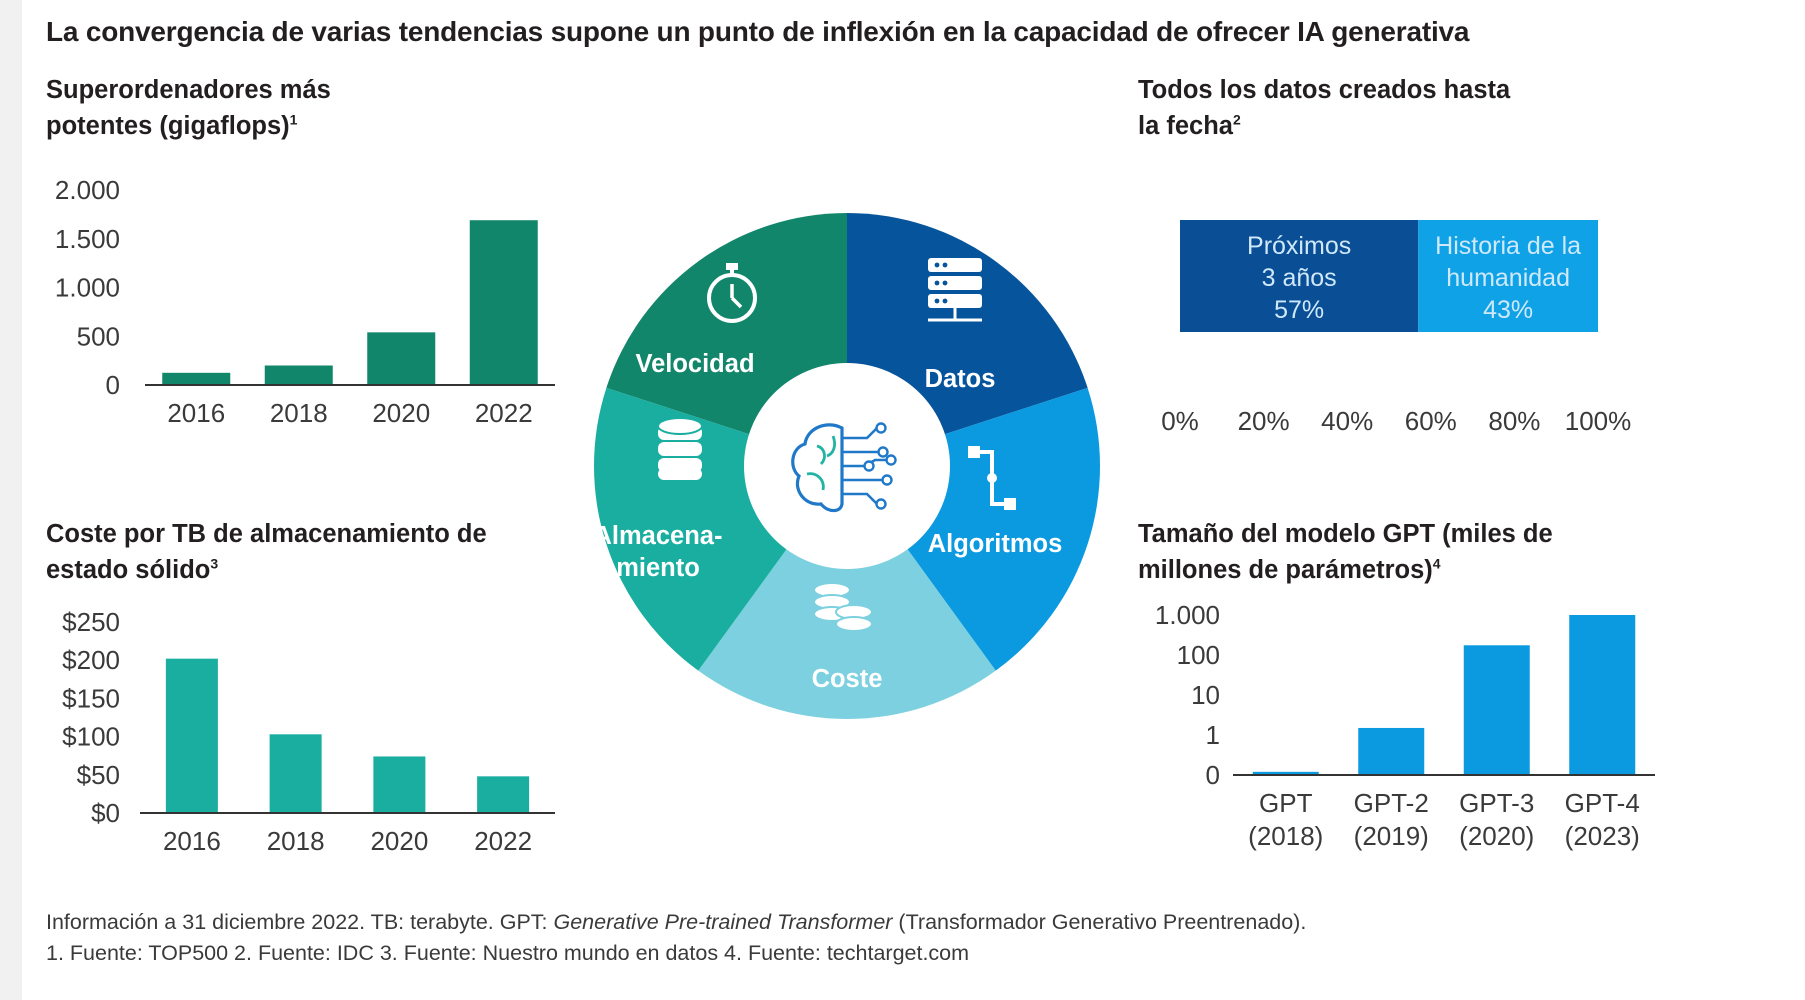 The height and width of the screenshot is (1000, 1805). I want to click on database-icon, so click(680, 448).